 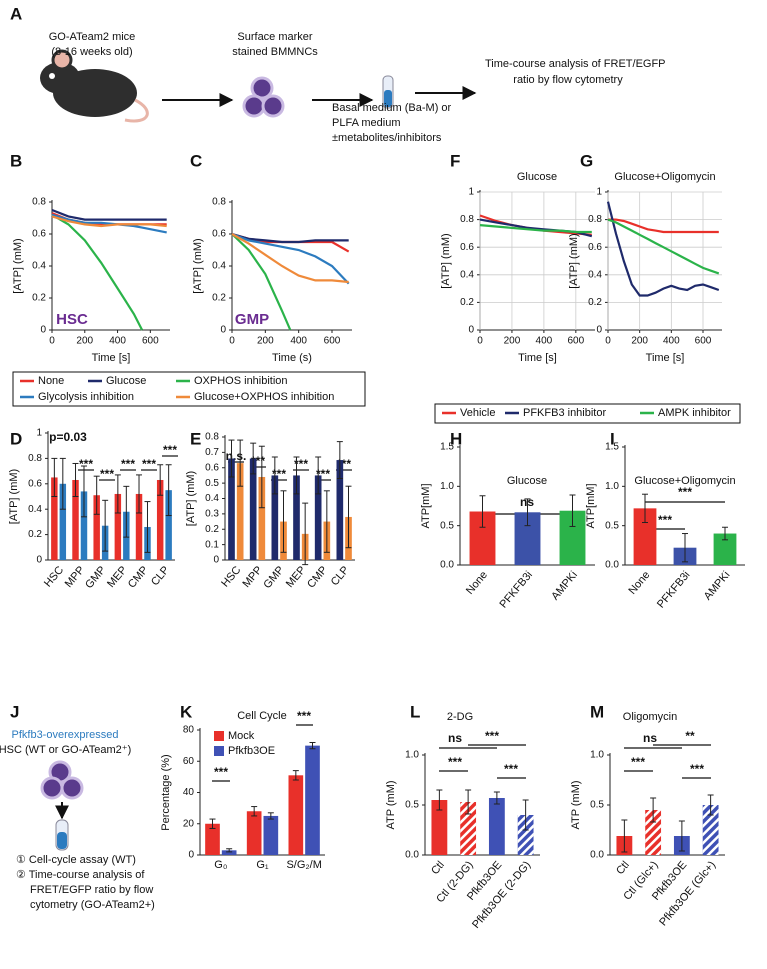 I want to click on diagram-text: stained BMMNCs, so click(x=275, y=52).